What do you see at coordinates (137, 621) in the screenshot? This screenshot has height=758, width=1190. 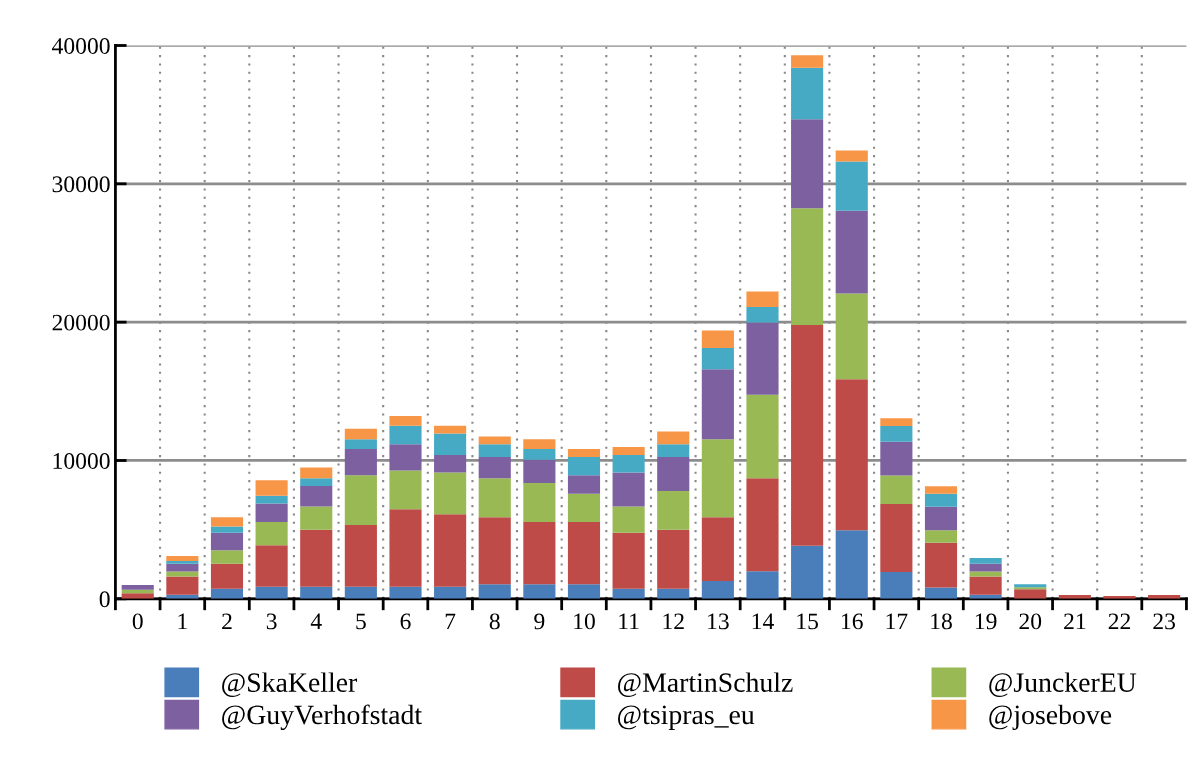 I see `x-tick-label: 0` at bounding box center [137, 621].